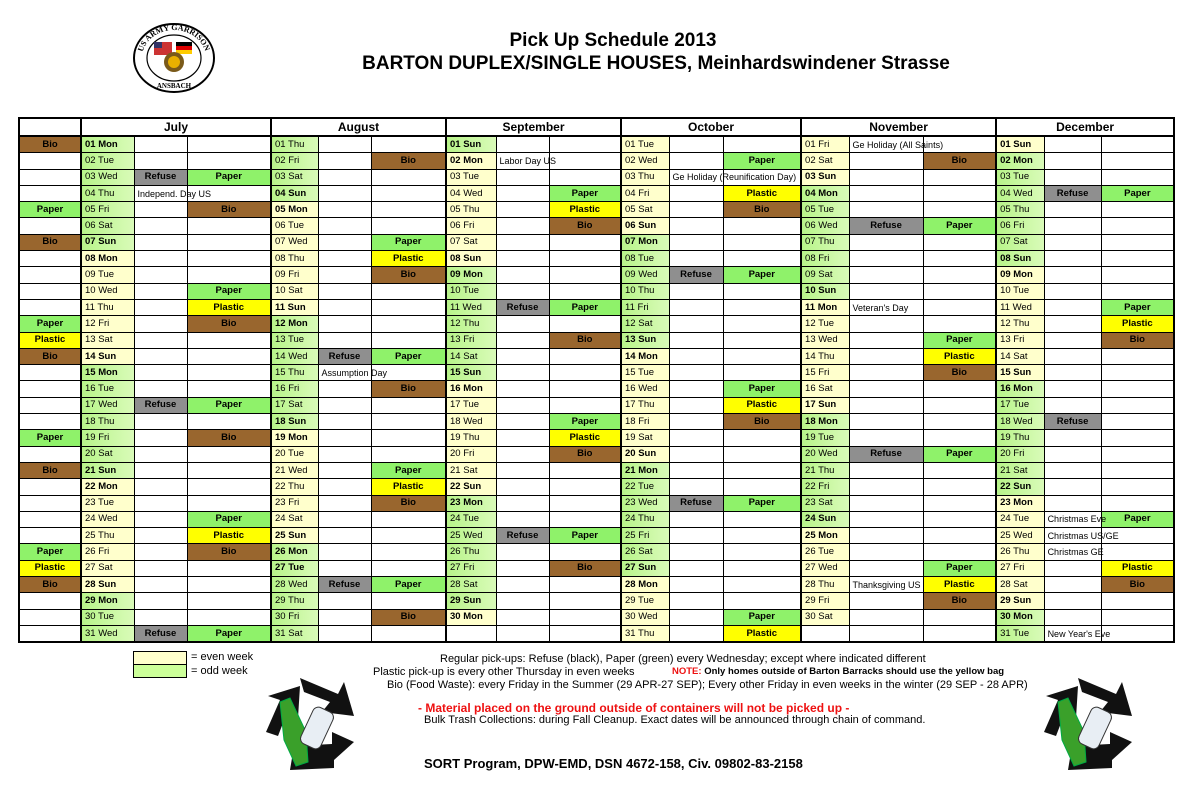 The height and width of the screenshot is (812, 1188). Describe the element at coordinates (645, 259) in the screenshot. I see `date-cell: 08 Tue` at that location.